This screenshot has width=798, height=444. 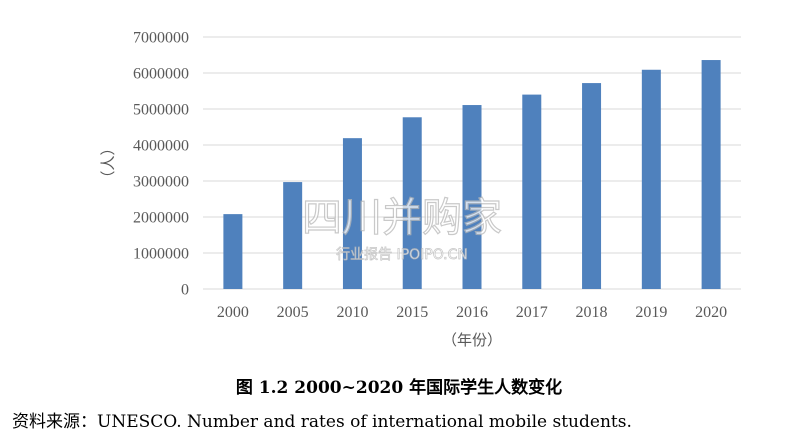 What do you see at coordinates (161, 182) in the screenshot?
I see `y-tick-label: 3000000` at bounding box center [161, 182].